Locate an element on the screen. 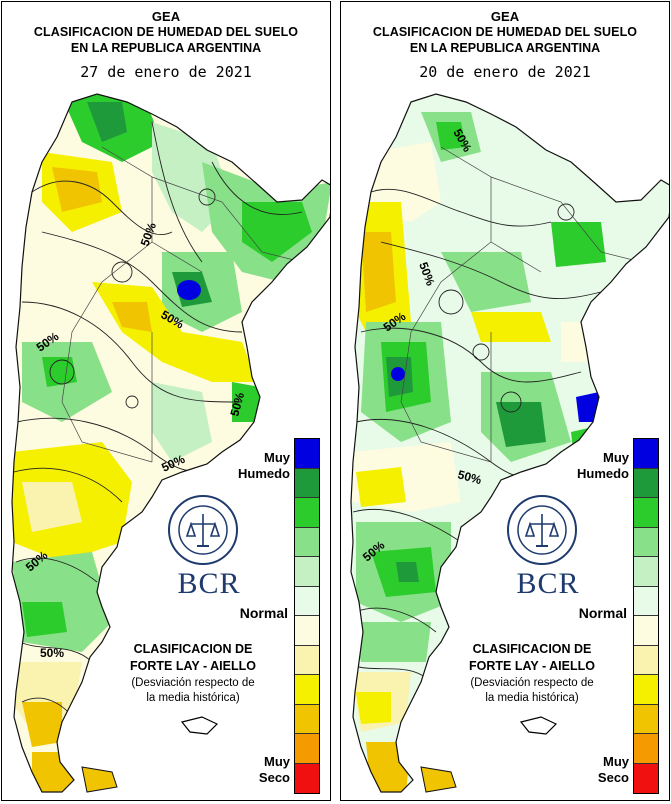 Image resolution: width=671 pixels, height=804 pixels. map-date: 20 de enero de 2021 is located at coordinates (505, 72).